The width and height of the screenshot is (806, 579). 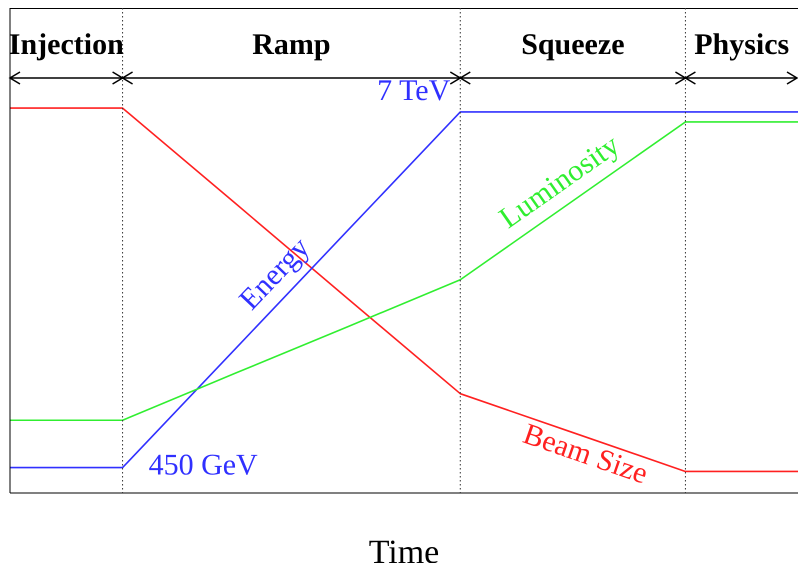 I want to click on annotation: 450 GeV, so click(x=203, y=465).